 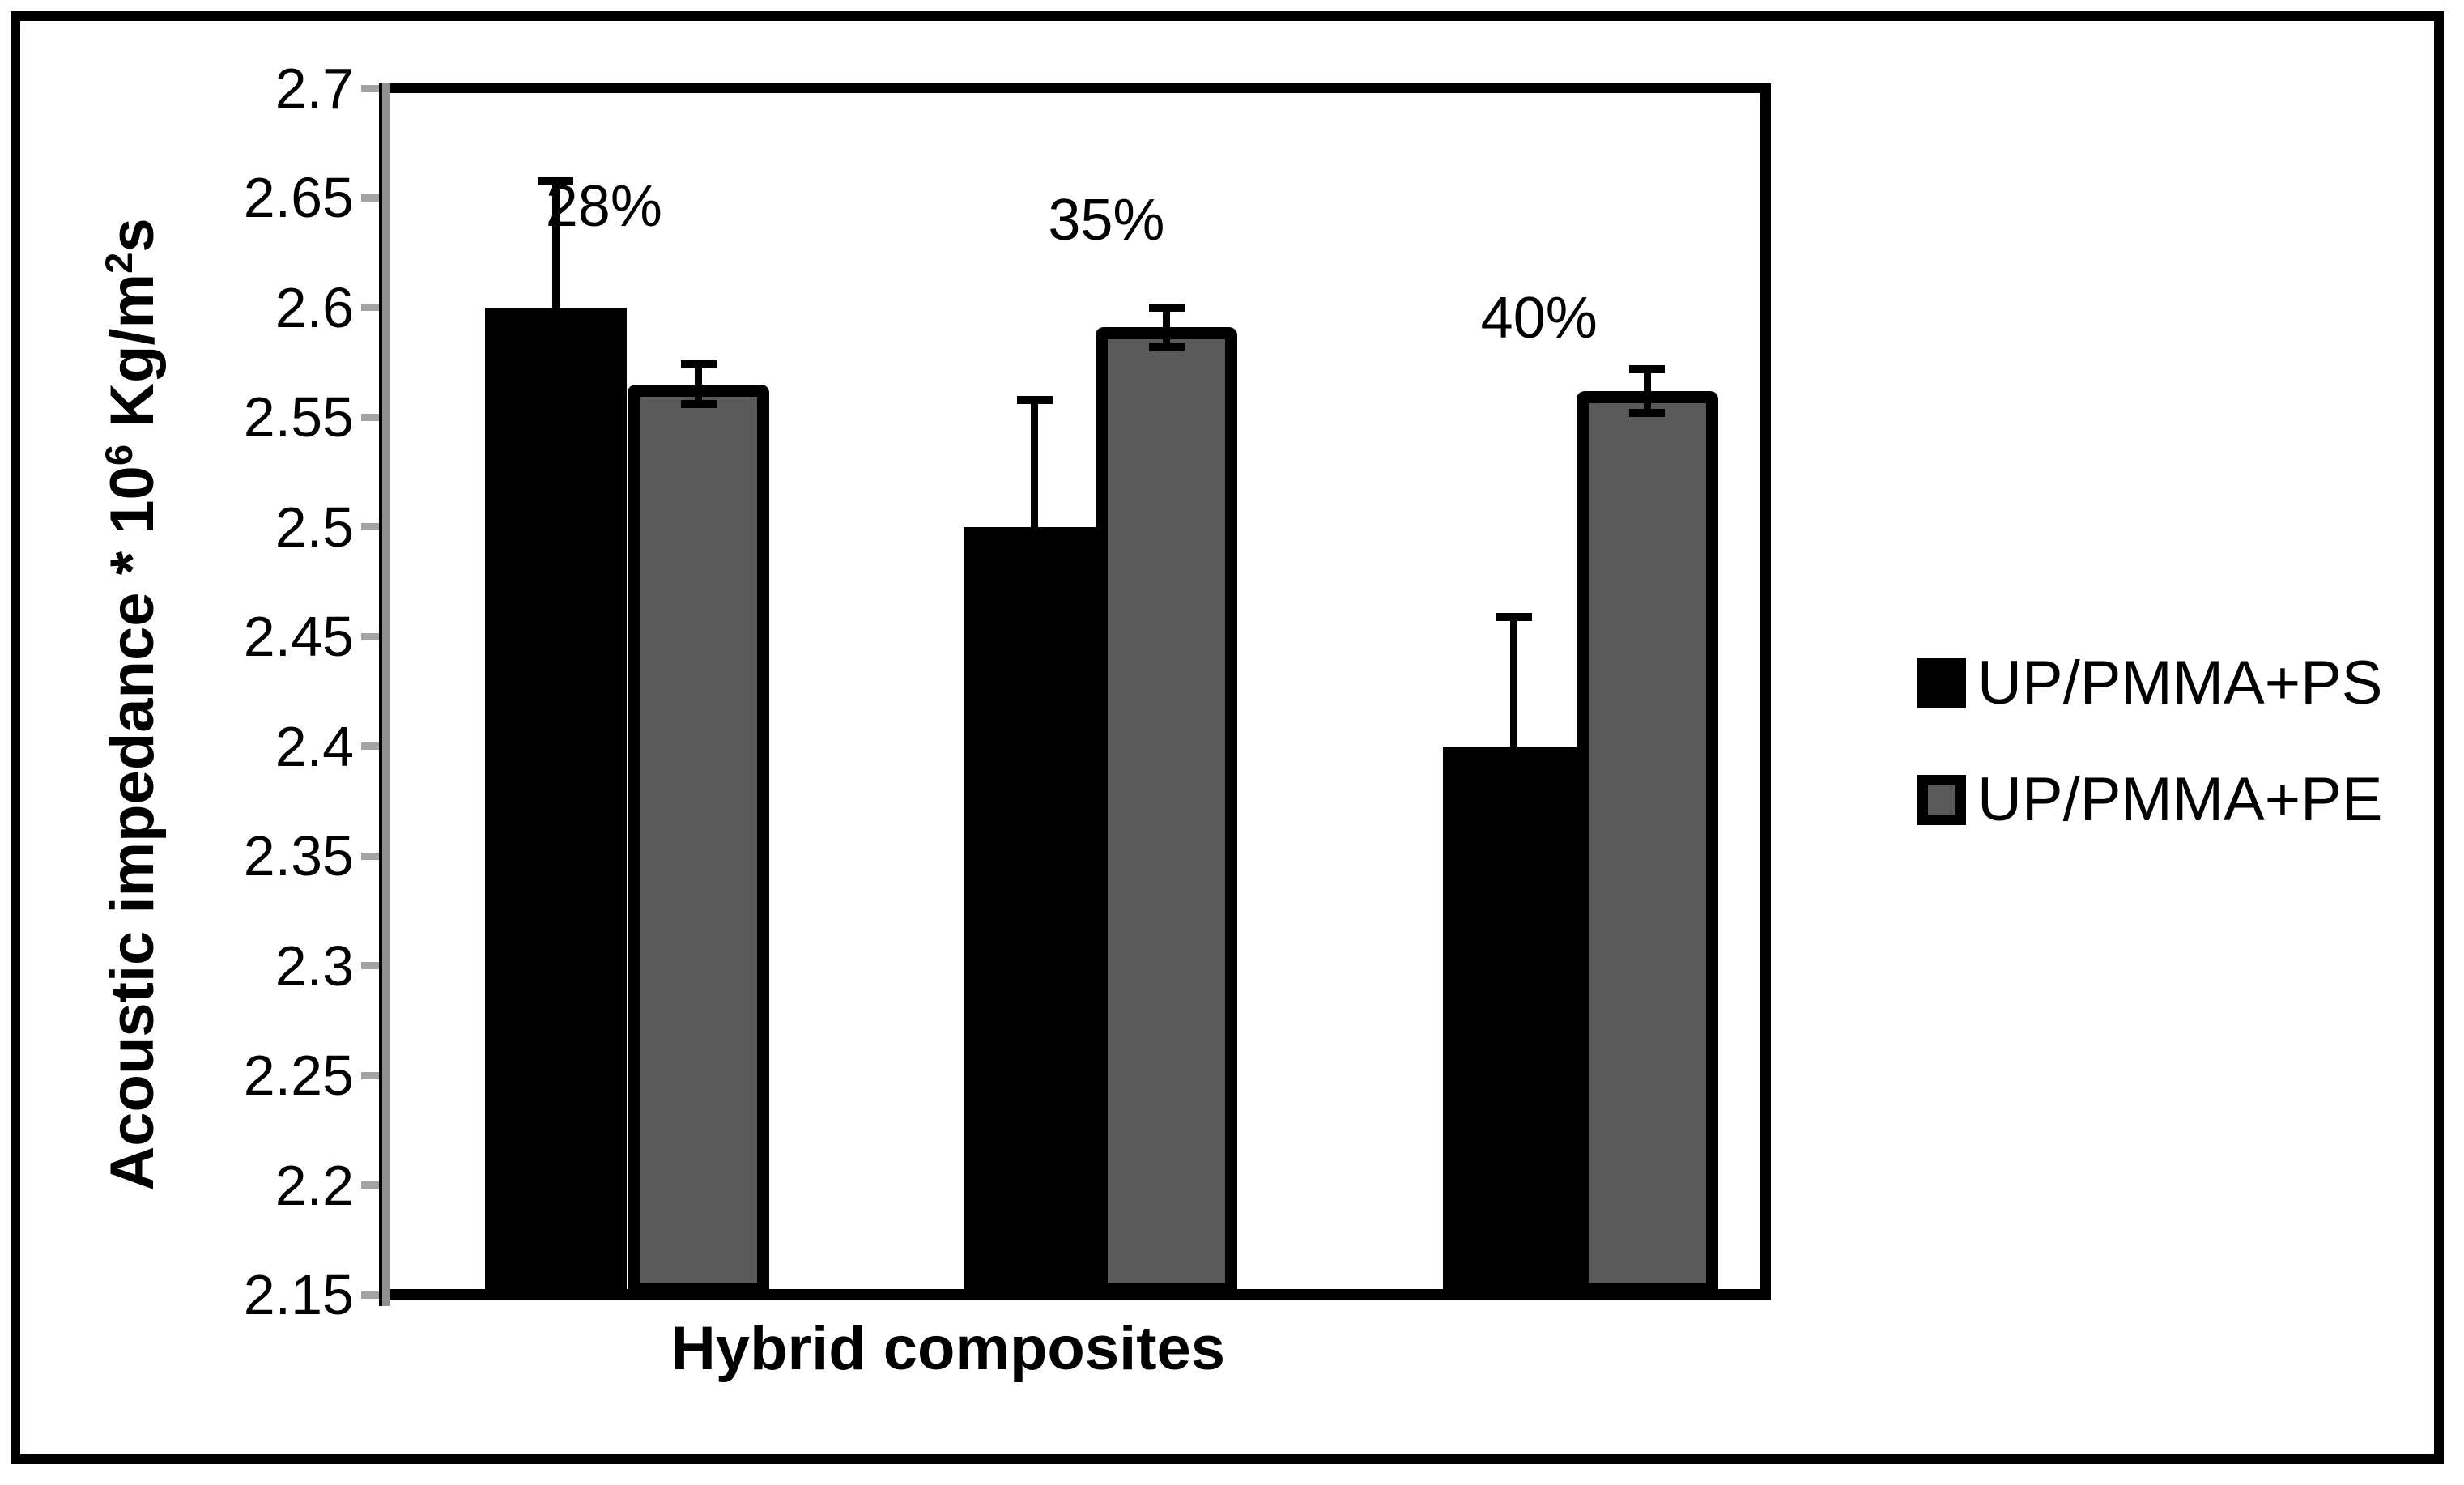 What do you see at coordinates (298, 198) in the screenshot?
I see `y-axis-tick-label: 2.65` at bounding box center [298, 198].